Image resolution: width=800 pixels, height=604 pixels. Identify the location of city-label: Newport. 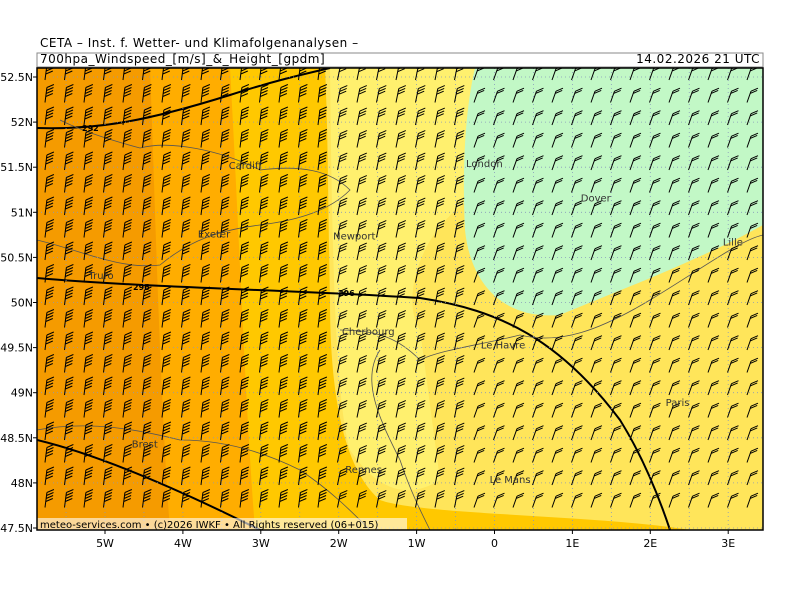
(354, 236).